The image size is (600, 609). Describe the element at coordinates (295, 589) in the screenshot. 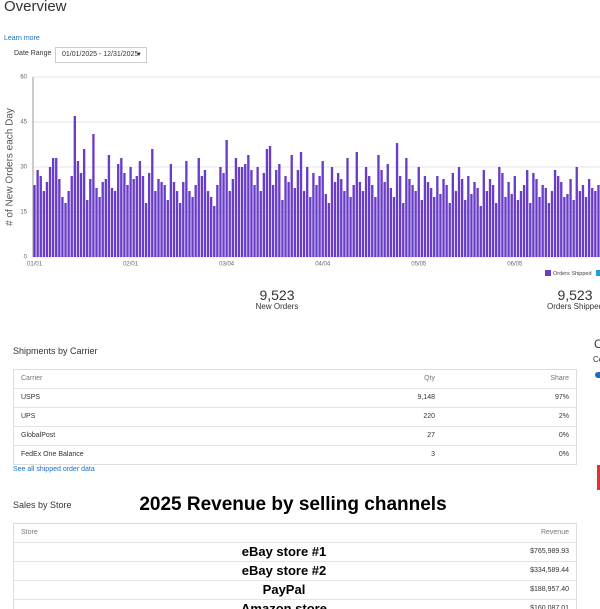

I see `table-row: PayPal $188,957.40` at that location.